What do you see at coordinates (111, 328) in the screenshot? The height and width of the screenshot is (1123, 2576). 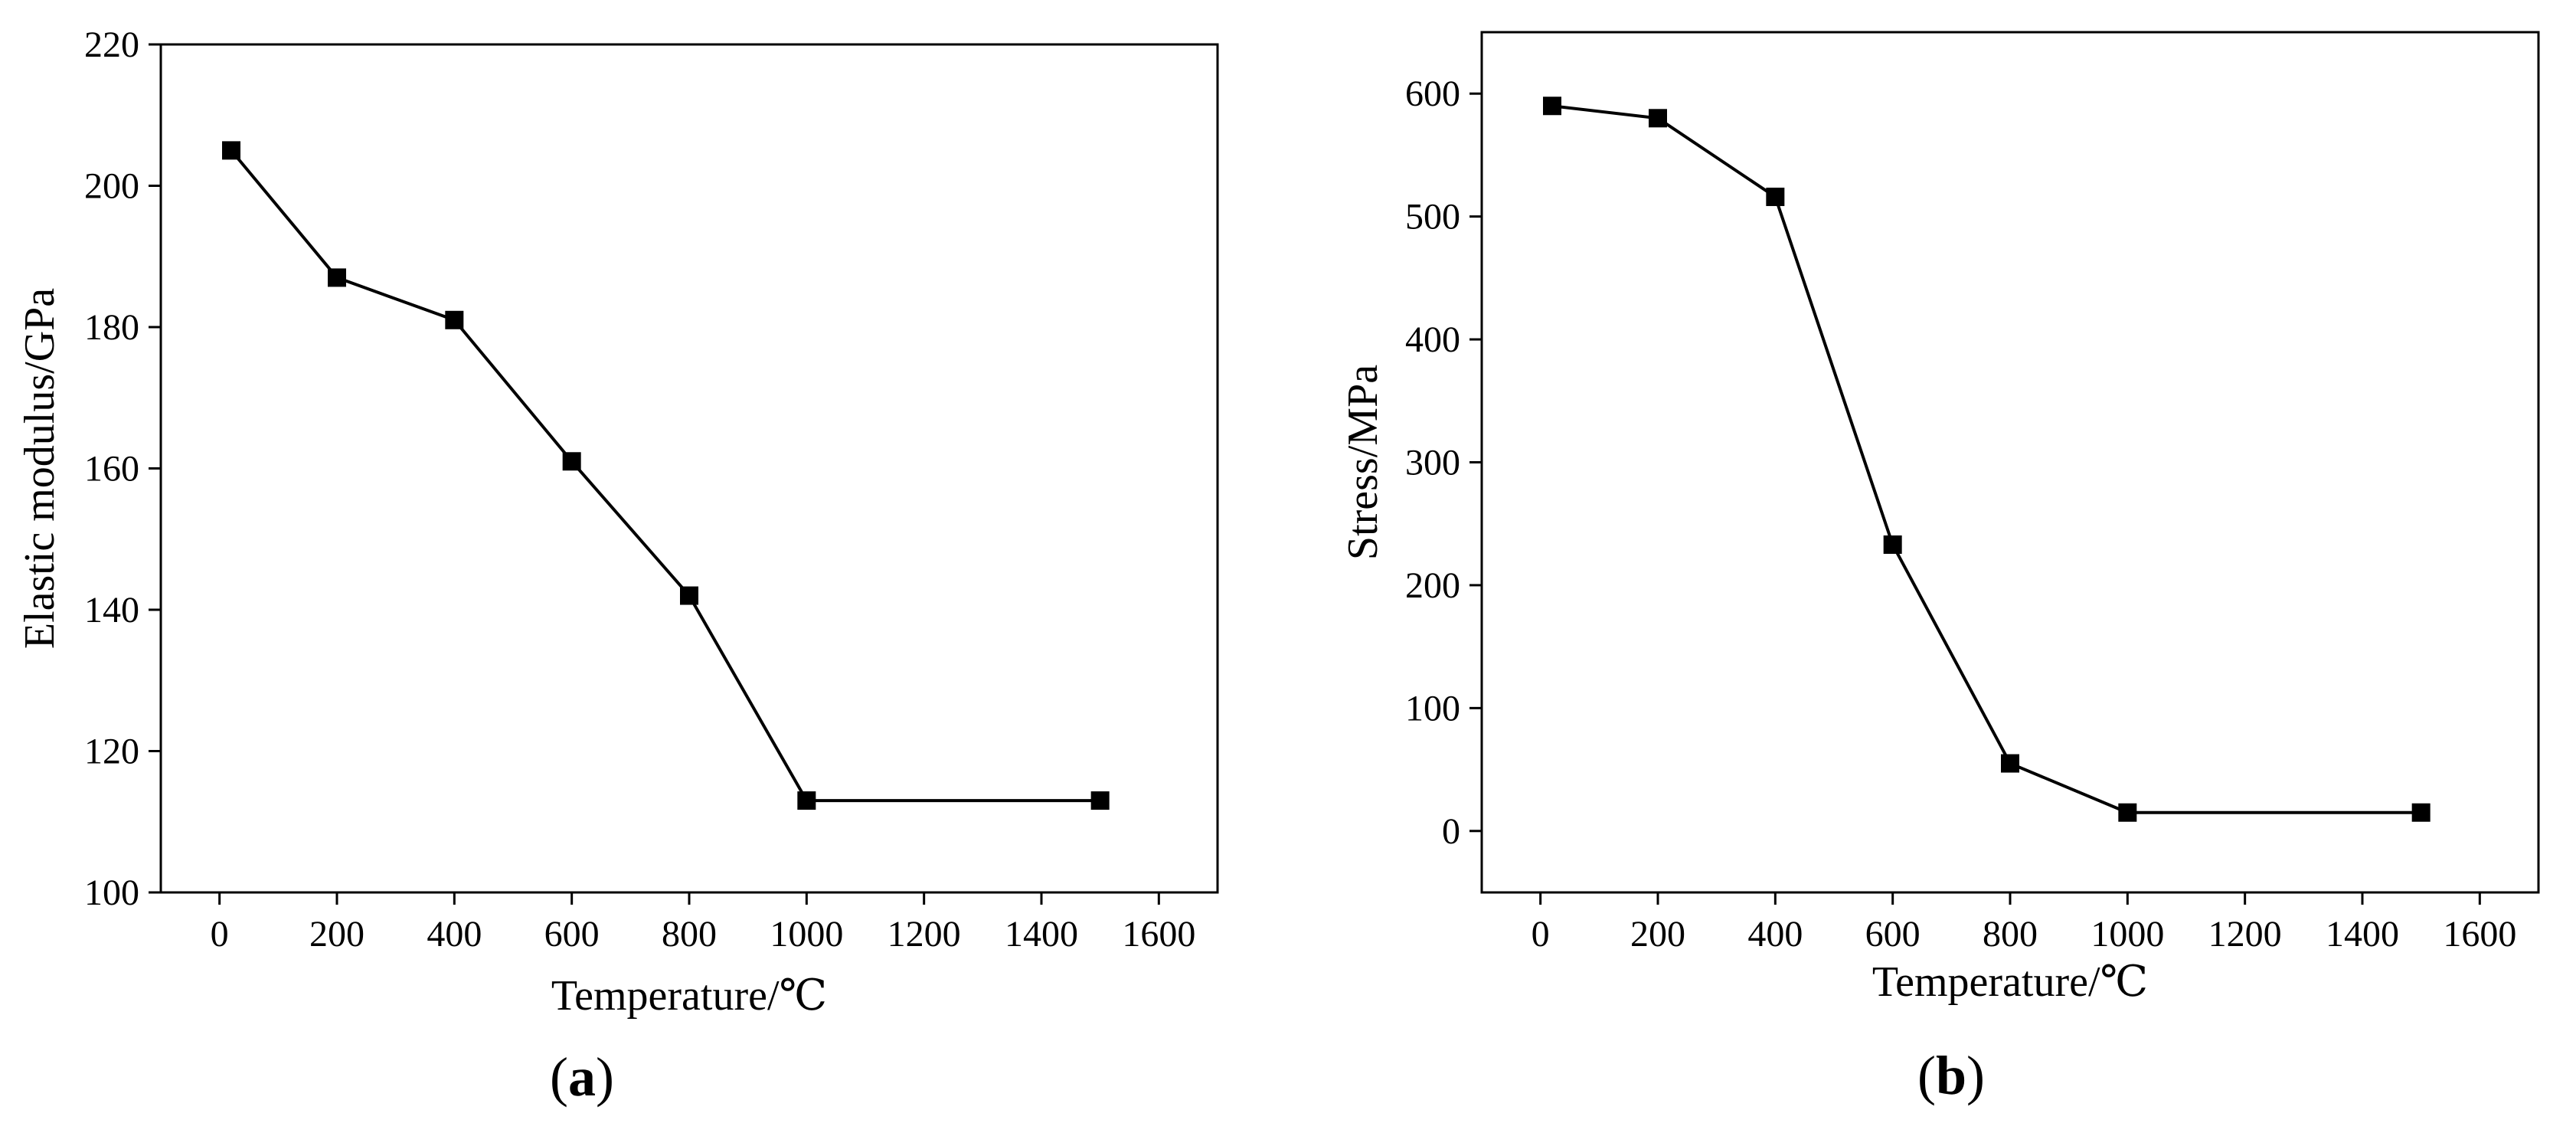 I see `y-tick-label: 180` at bounding box center [111, 328].